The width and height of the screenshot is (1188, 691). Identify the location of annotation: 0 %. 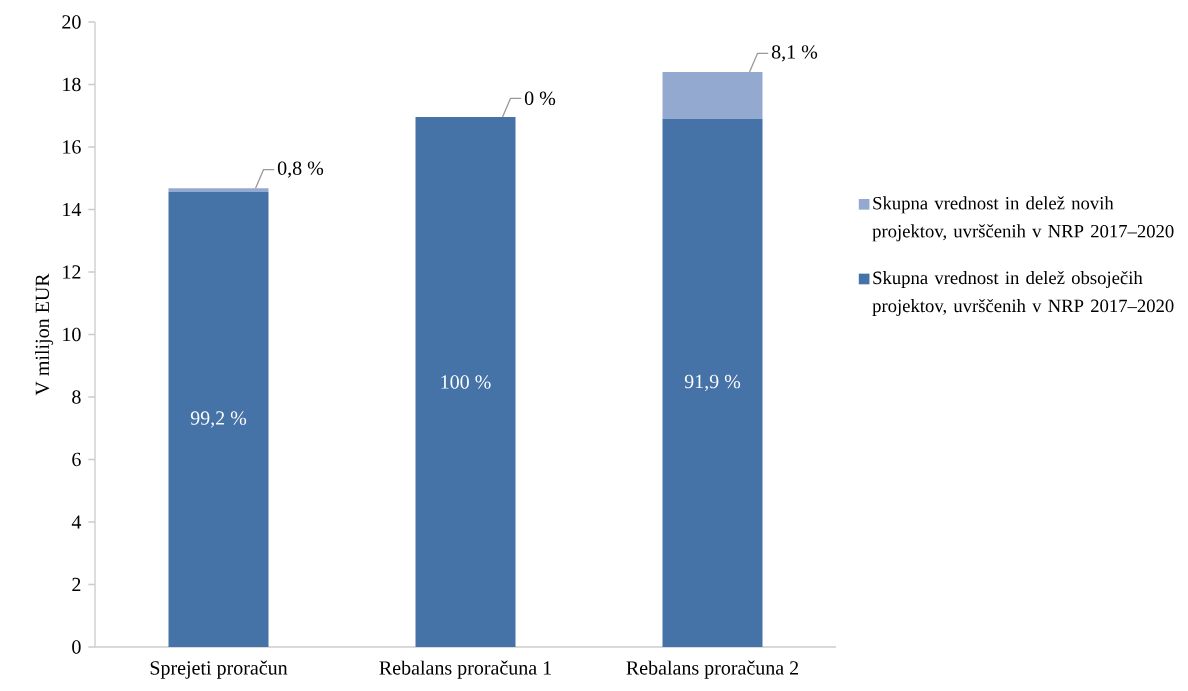
(540, 98).